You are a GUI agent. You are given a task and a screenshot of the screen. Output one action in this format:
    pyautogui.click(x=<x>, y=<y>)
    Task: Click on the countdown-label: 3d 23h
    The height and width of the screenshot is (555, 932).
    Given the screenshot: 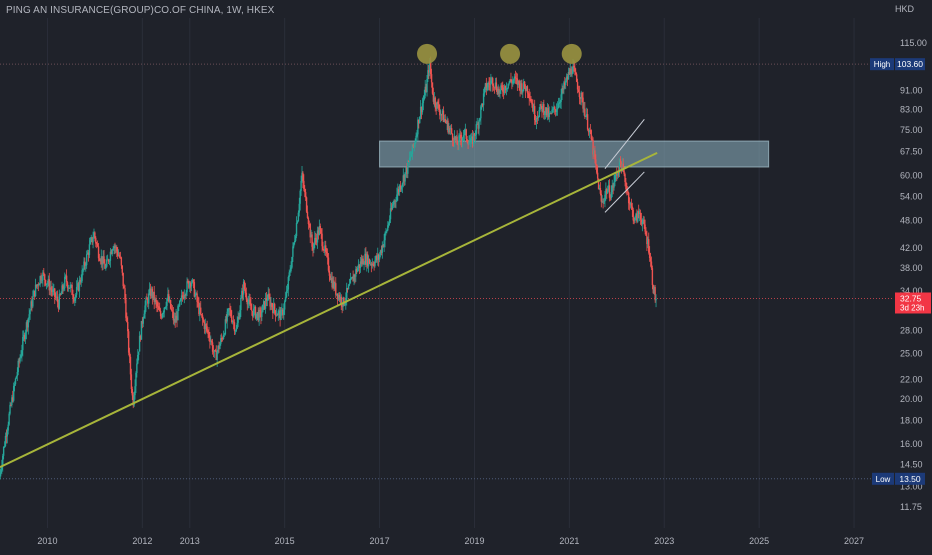 What is the action you would take?
    pyautogui.click(x=912, y=307)
    